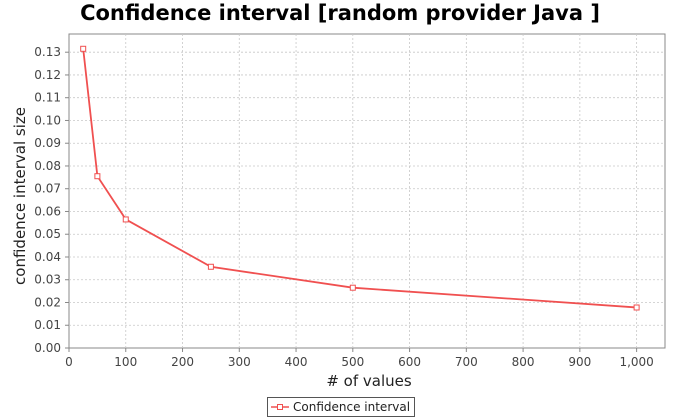 The height and width of the screenshot is (420, 680). Describe the element at coordinates (352, 407) in the screenshot. I see `legend-label: Confidence interval` at that location.